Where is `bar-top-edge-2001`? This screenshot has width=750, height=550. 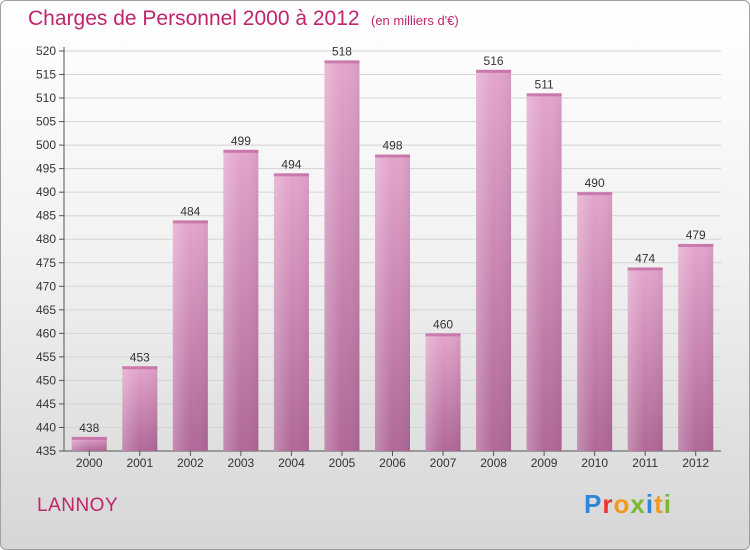
bar-top-edge-2001 is located at coordinates (140, 368).